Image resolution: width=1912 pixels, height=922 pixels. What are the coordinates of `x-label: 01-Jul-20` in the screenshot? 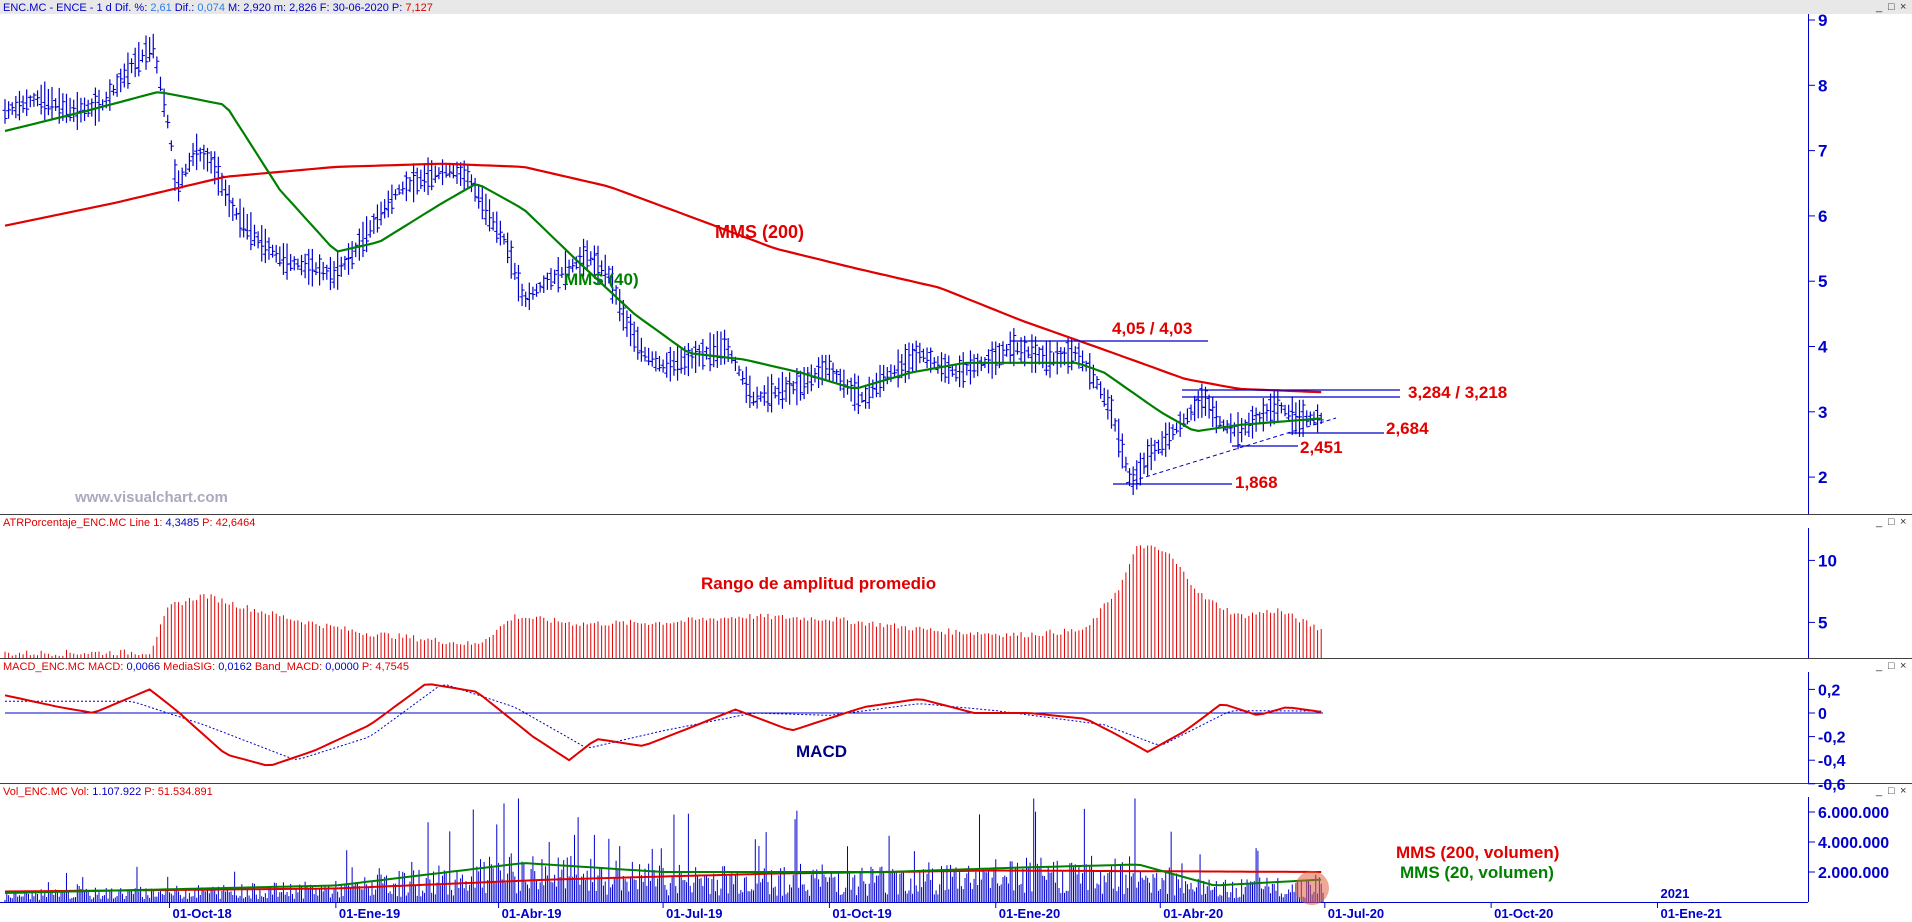 It's located at (1356, 913).